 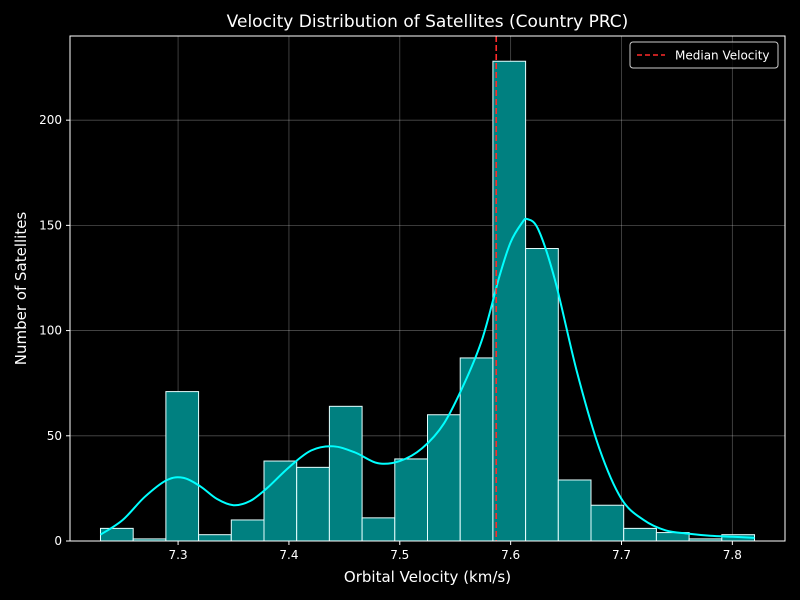 What do you see at coordinates (21, 289) in the screenshot?
I see `y-axis-label: Number of Satellites` at bounding box center [21, 289].